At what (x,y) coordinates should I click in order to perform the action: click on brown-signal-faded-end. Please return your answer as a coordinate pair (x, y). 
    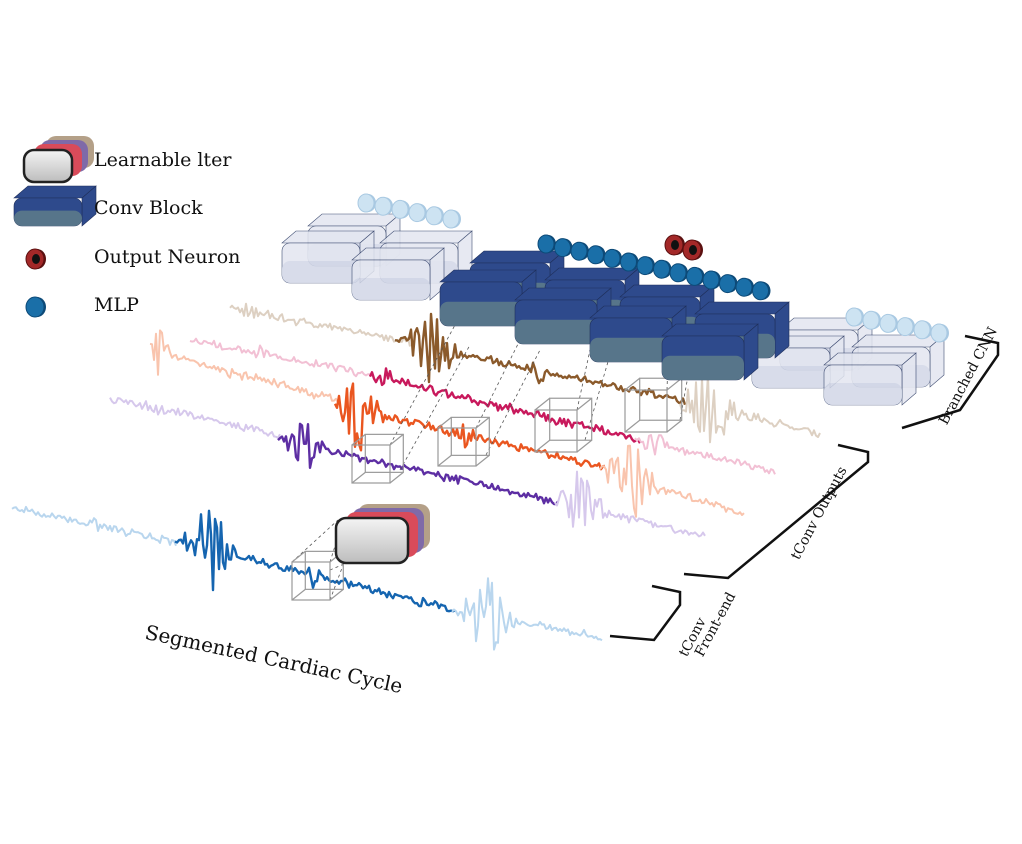
    Looking at the image, I should click on (750, 409).